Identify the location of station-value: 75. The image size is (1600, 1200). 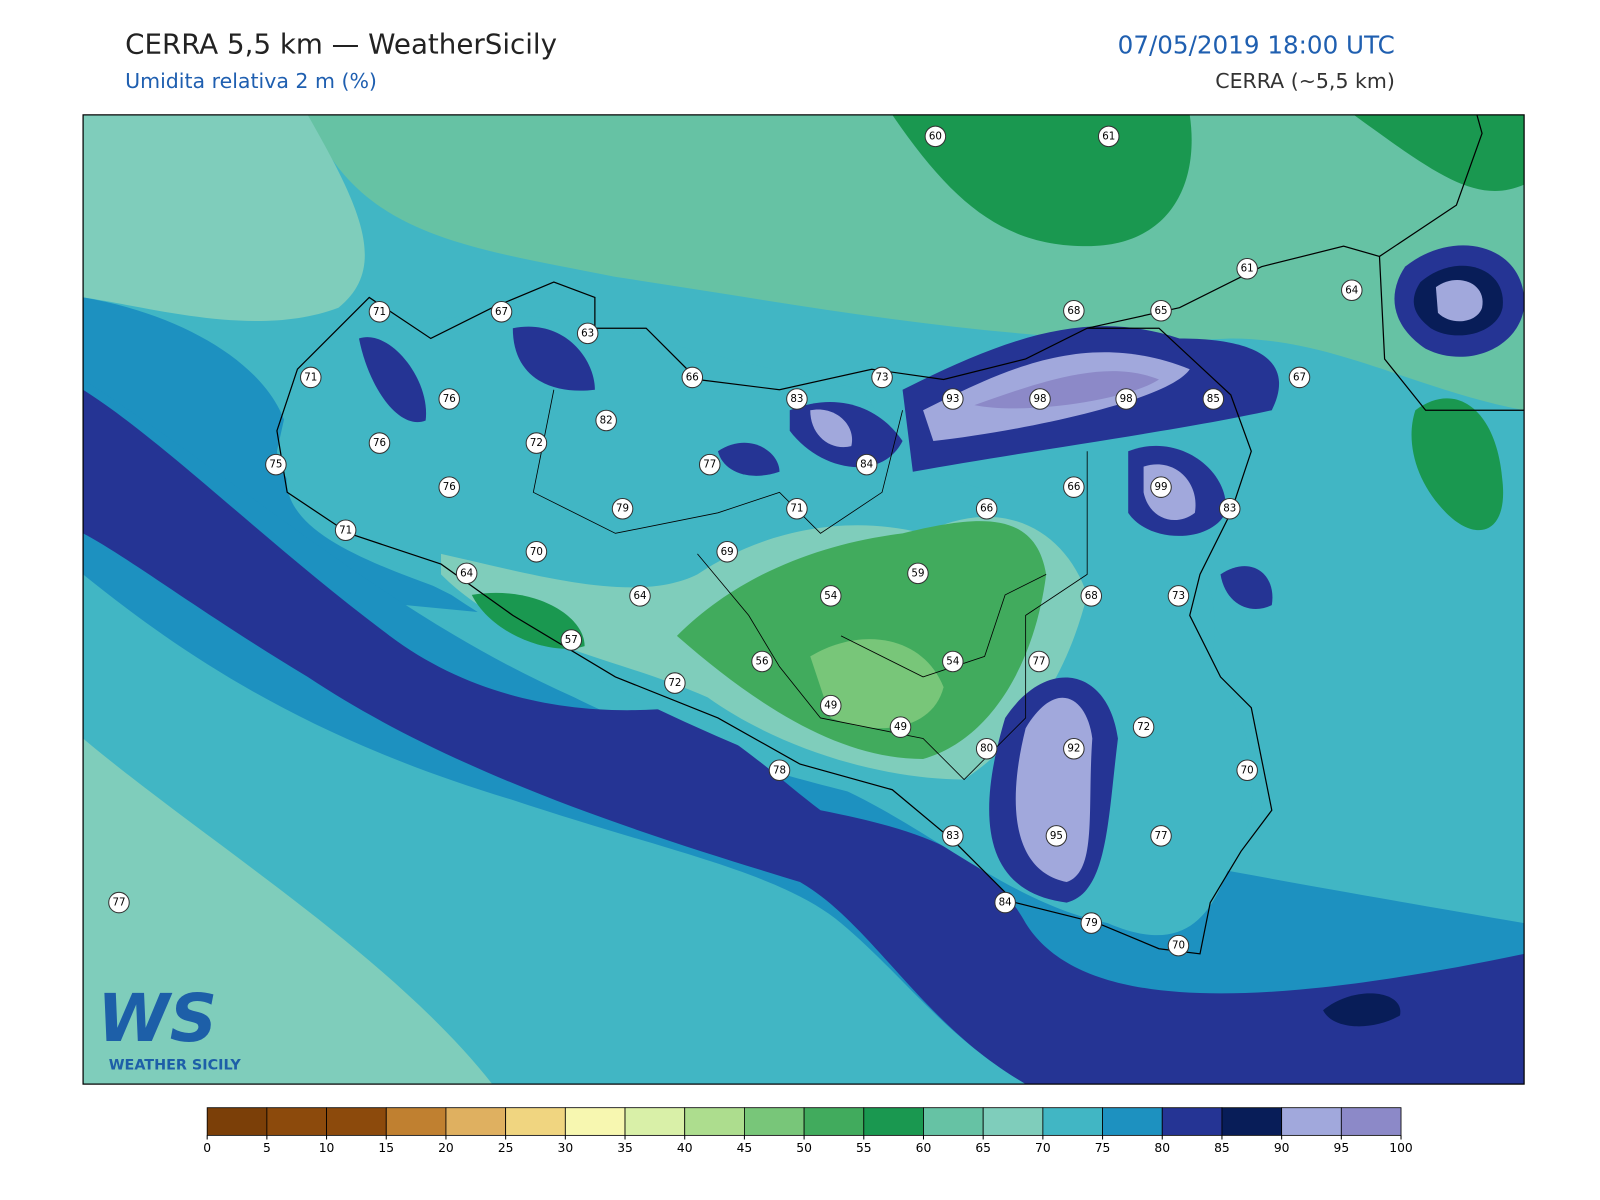
(275, 465).